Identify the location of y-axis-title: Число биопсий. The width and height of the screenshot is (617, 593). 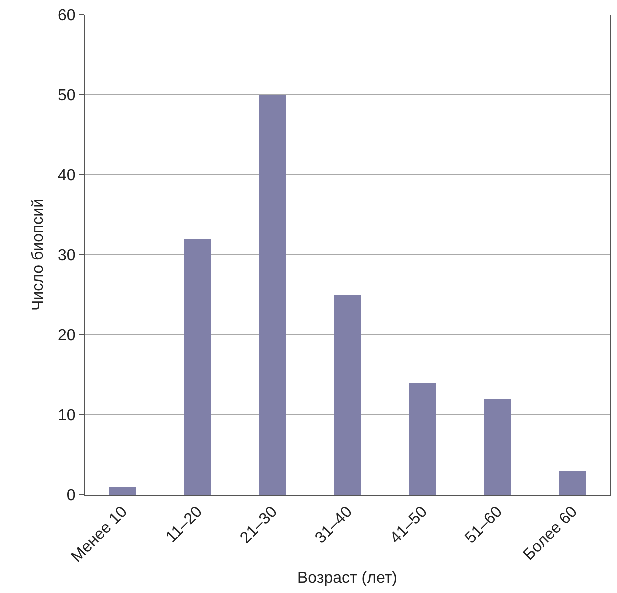
(38, 255).